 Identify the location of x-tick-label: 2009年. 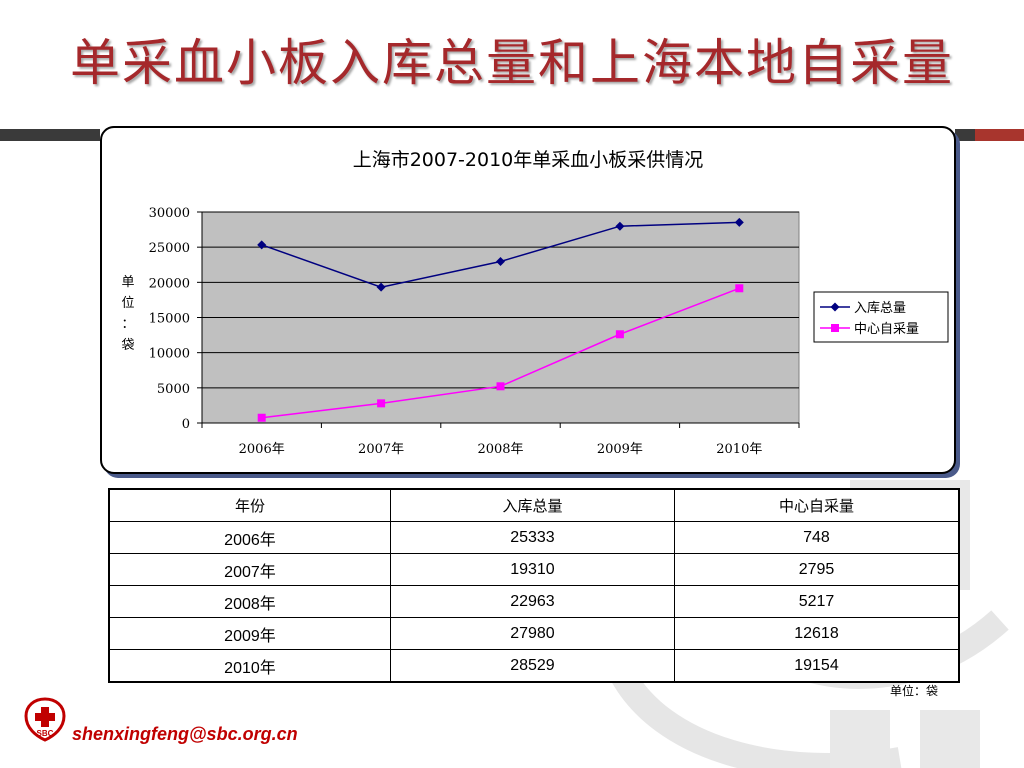
(620, 449).